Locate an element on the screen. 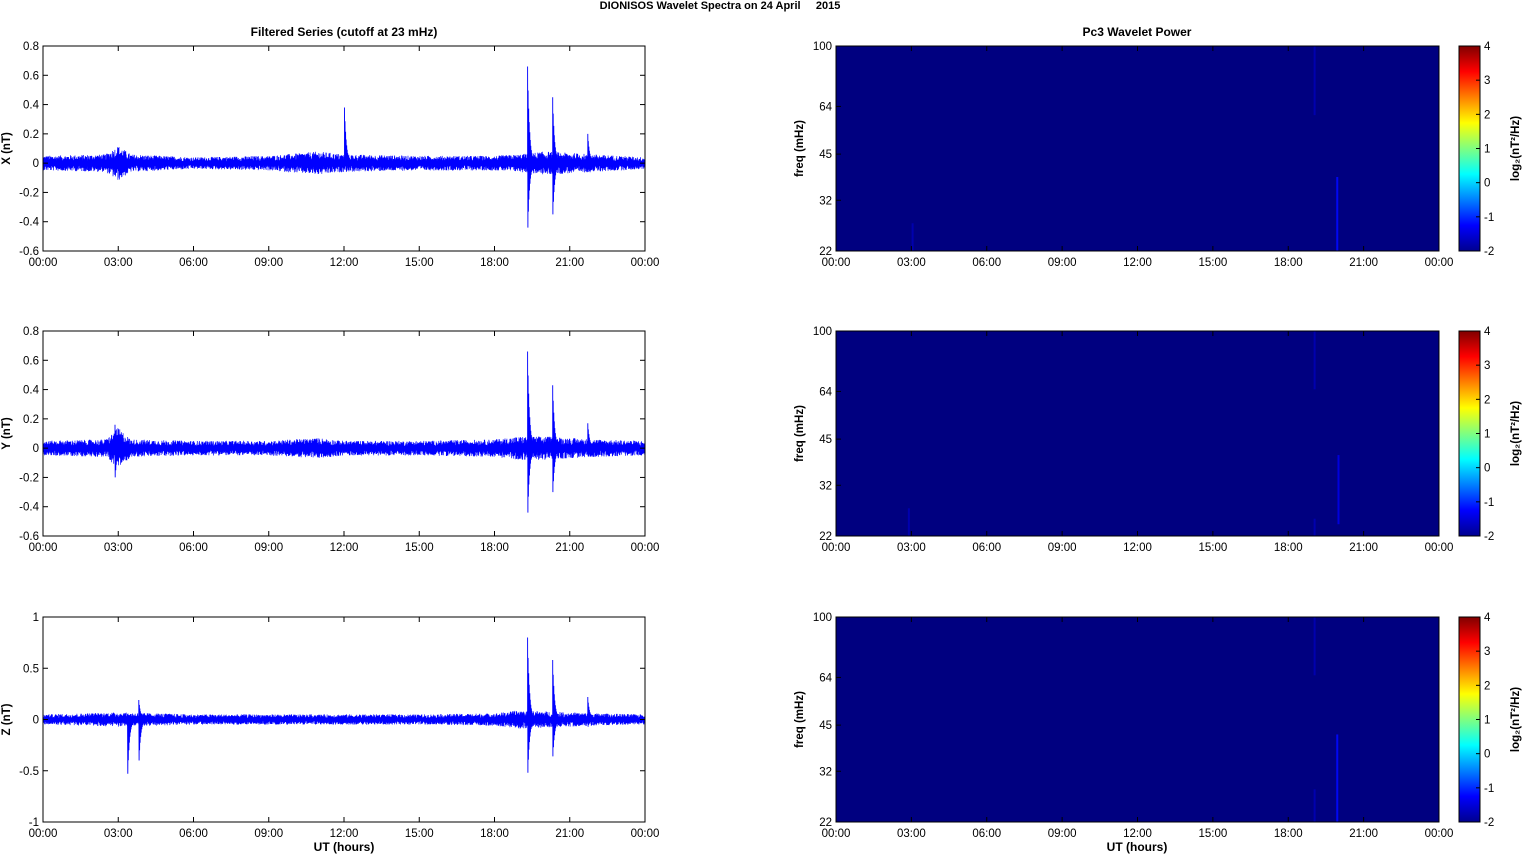 Image resolution: width=1525 pixels, height=854 pixels. series-y-y-tick-label: -0.2 is located at coordinates (29, 478).